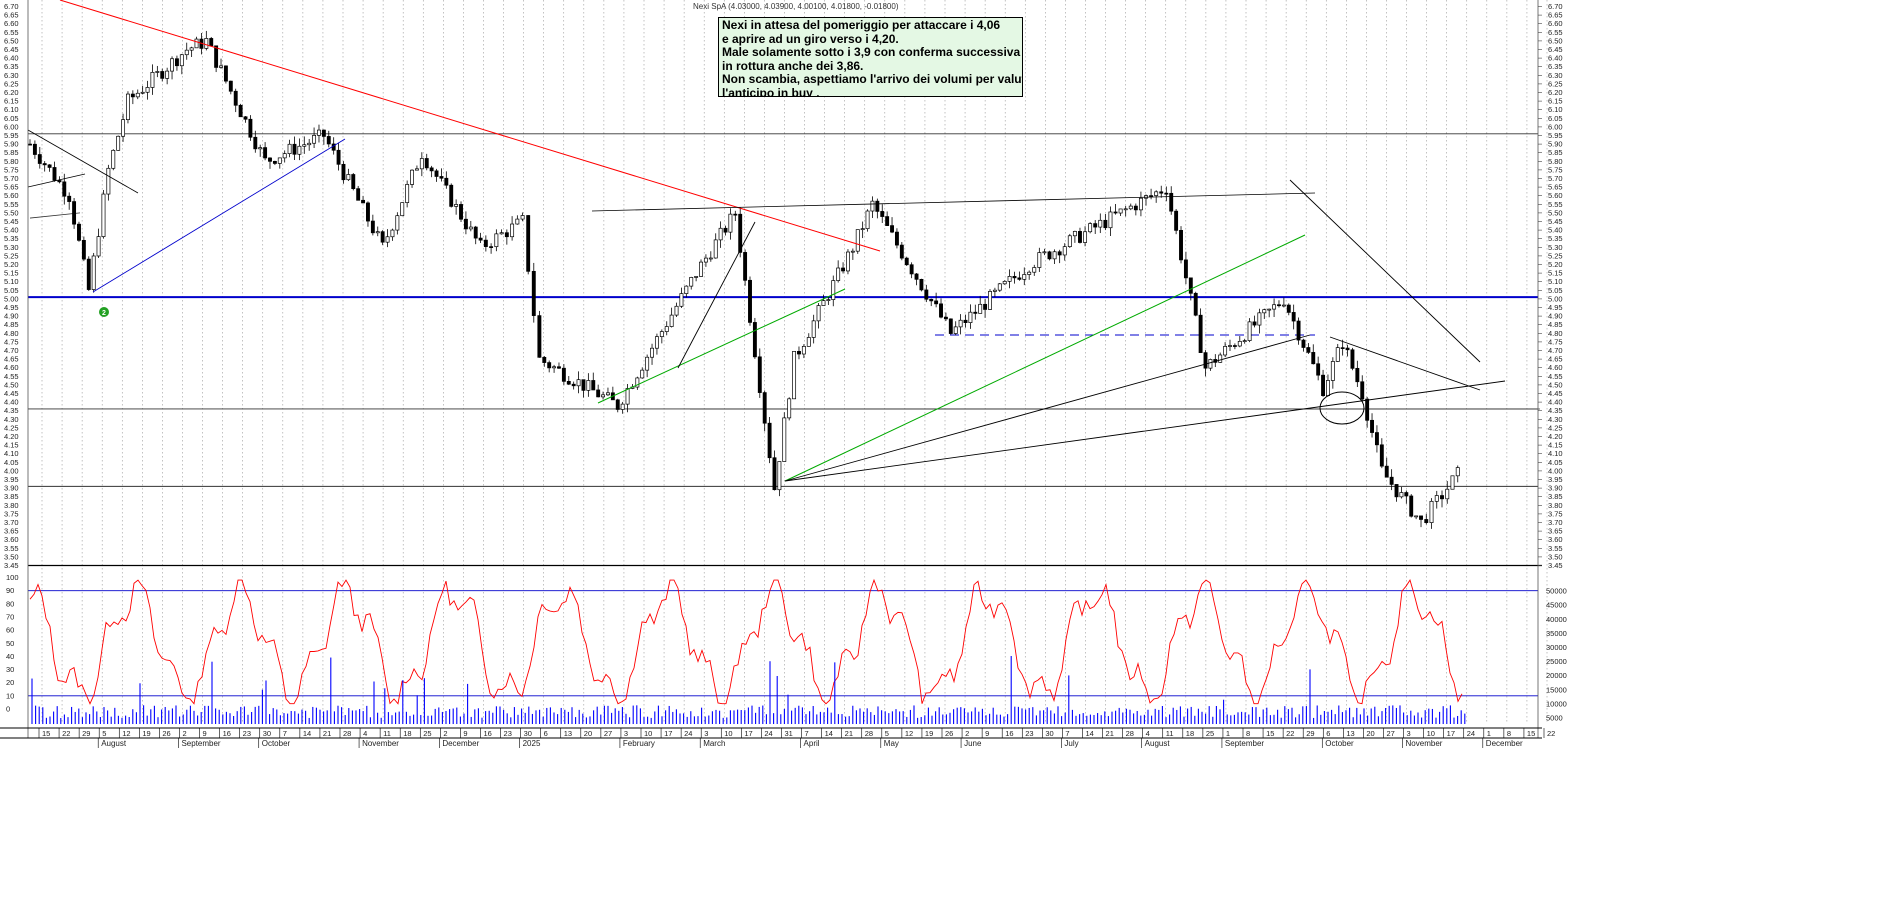 This screenshot has width=1890, height=902. Describe the element at coordinates (1555, 419) in the screenshot. I see `price-tick-label-right: 4.30` at that location.